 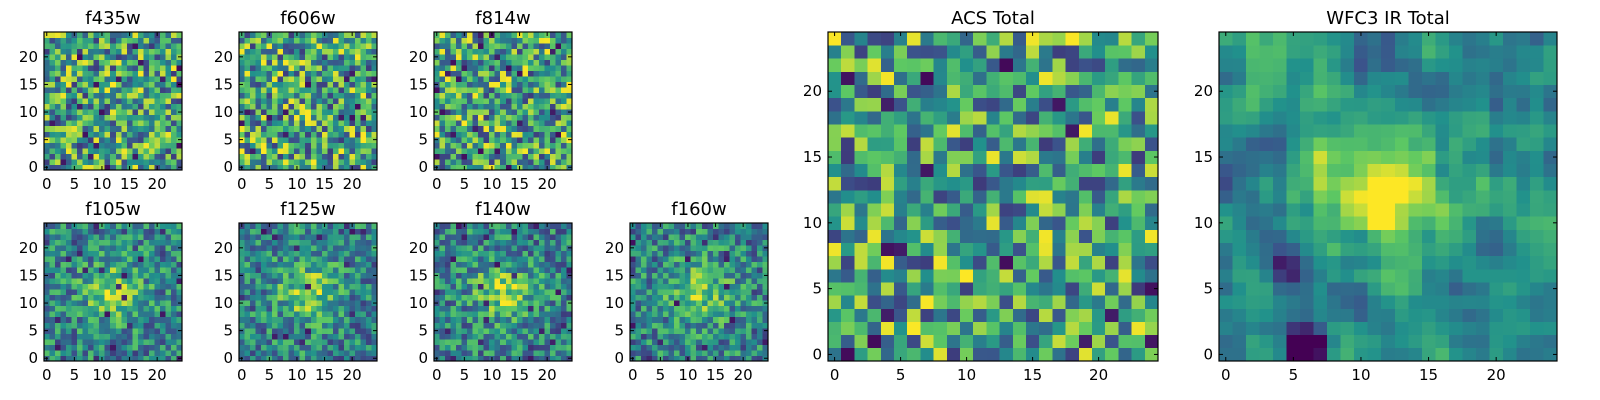 What do you see at coordinates (308, 101) in the screenshot?
I see `heatmap-cells` at bounding box center [308, 101].